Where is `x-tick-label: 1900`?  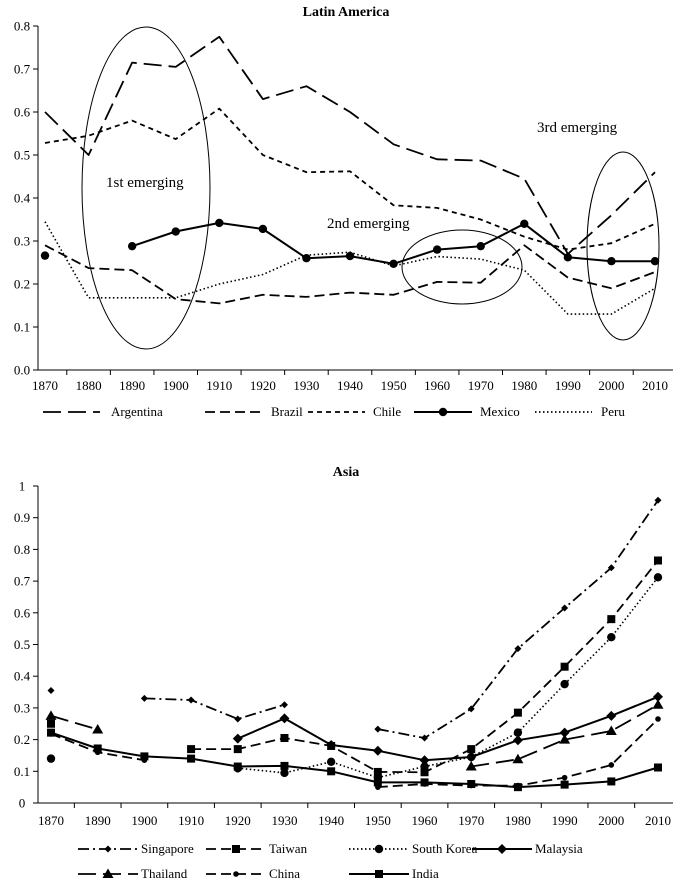 x-tick-label: 1900 is located at coordinates (144, 820).